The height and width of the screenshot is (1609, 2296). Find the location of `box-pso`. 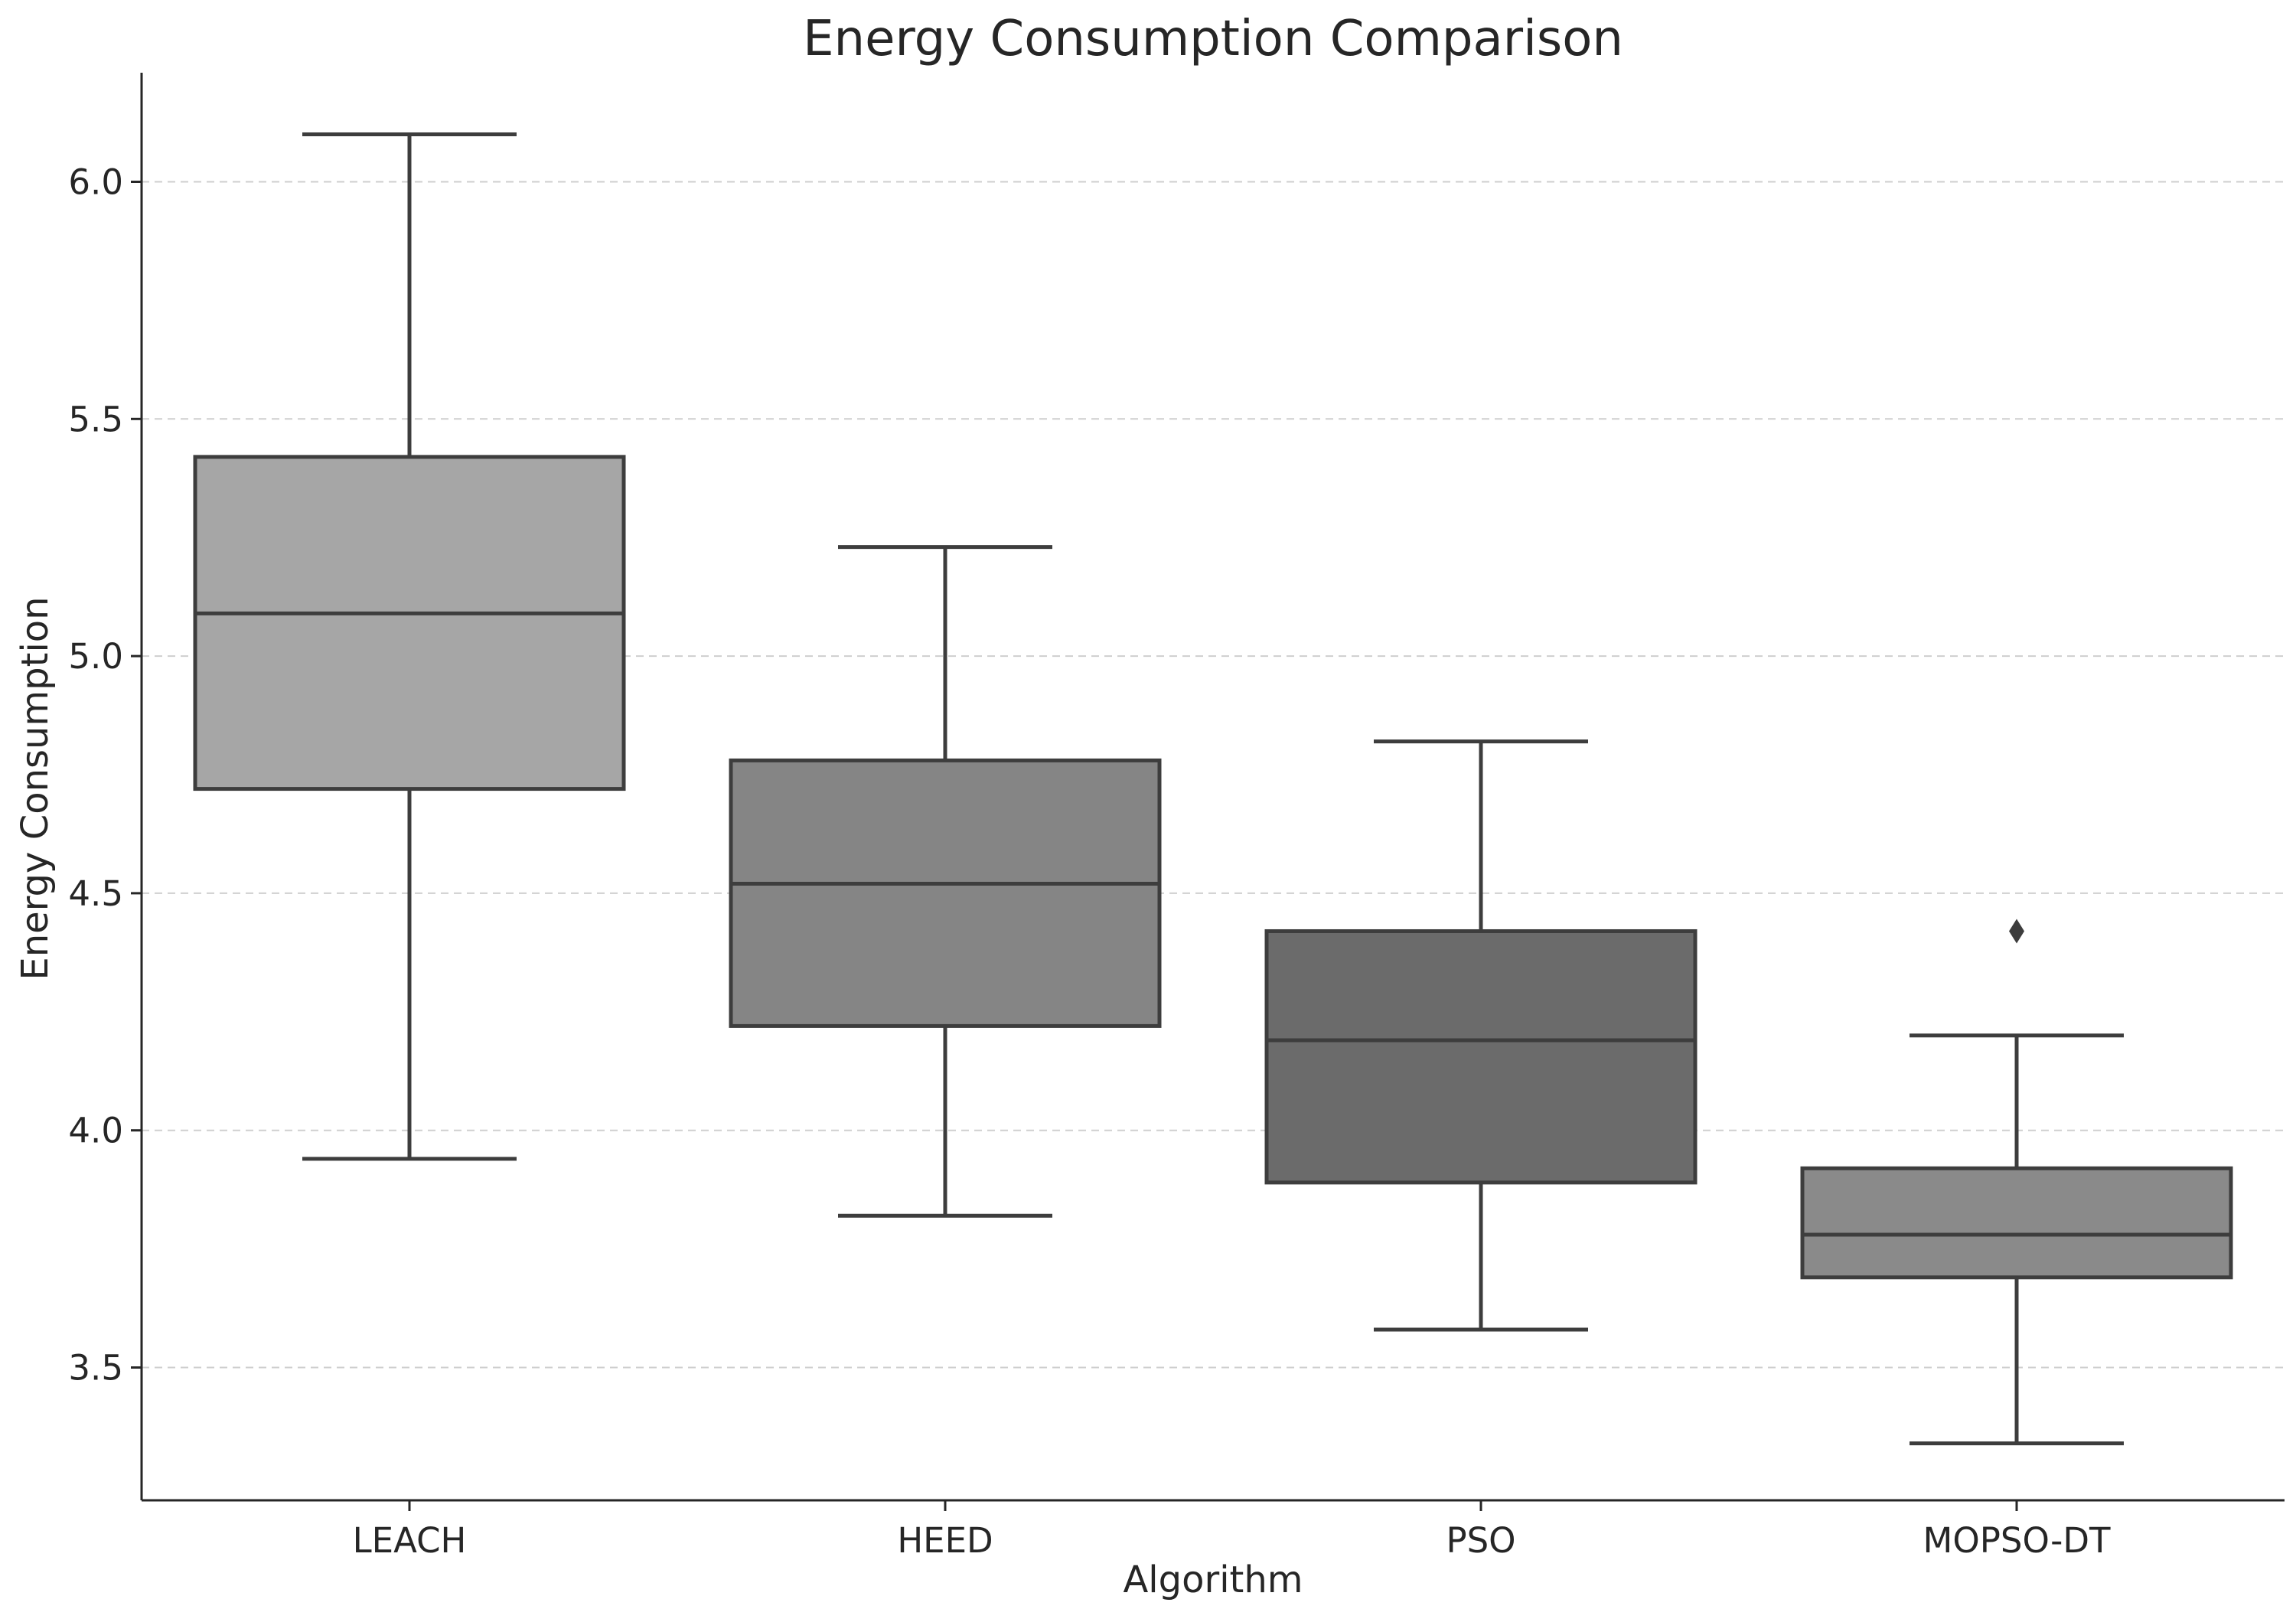

box-pso is located at coordinates (1481, 1035).